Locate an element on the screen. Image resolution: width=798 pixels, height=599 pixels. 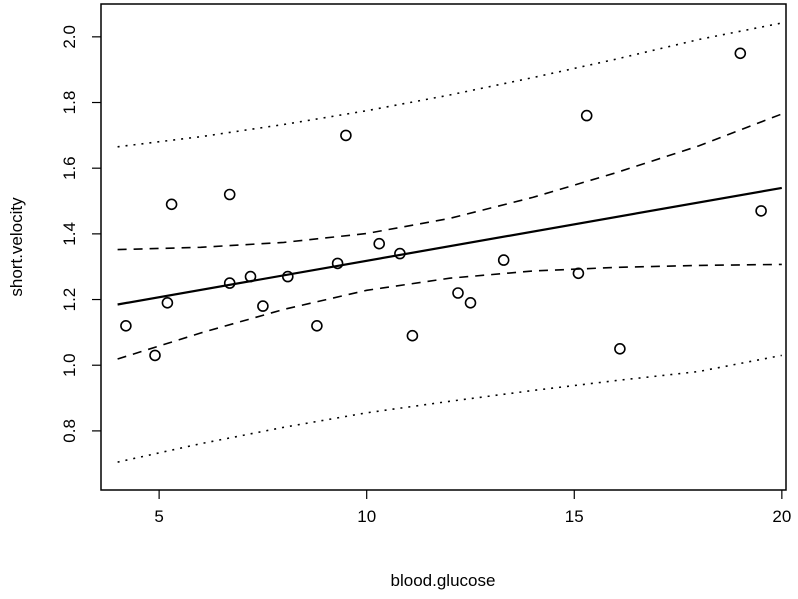
x-axis-title: blood.glucose is located at coordinates (443, 580).